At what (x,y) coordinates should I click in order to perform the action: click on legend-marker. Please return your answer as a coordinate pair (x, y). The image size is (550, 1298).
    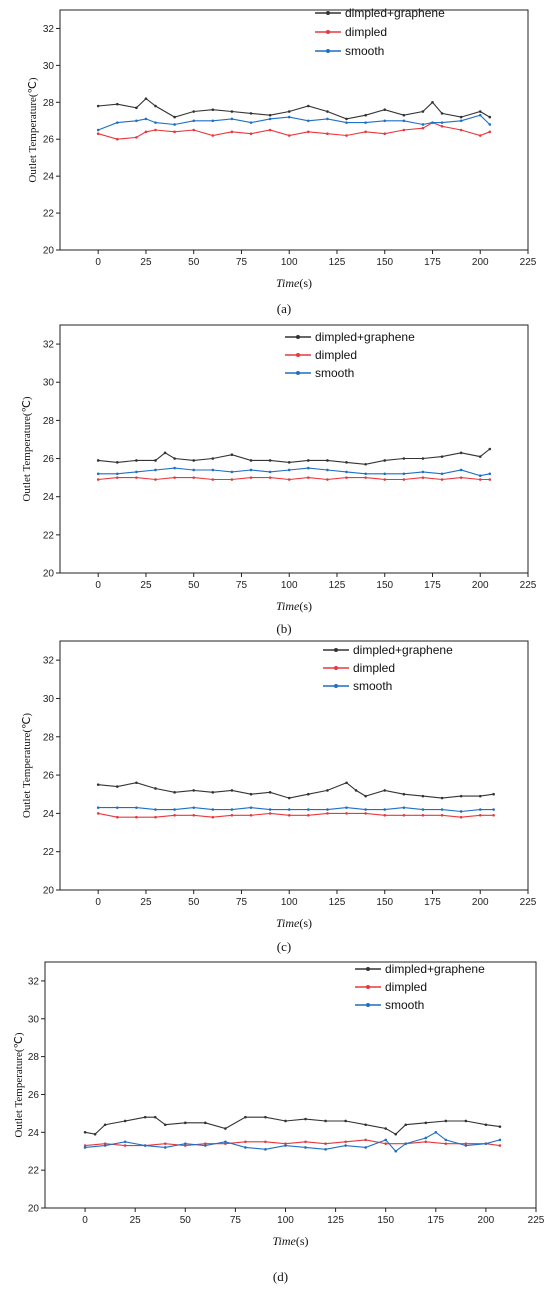
    Looking at the image, I should click on (336, 686).